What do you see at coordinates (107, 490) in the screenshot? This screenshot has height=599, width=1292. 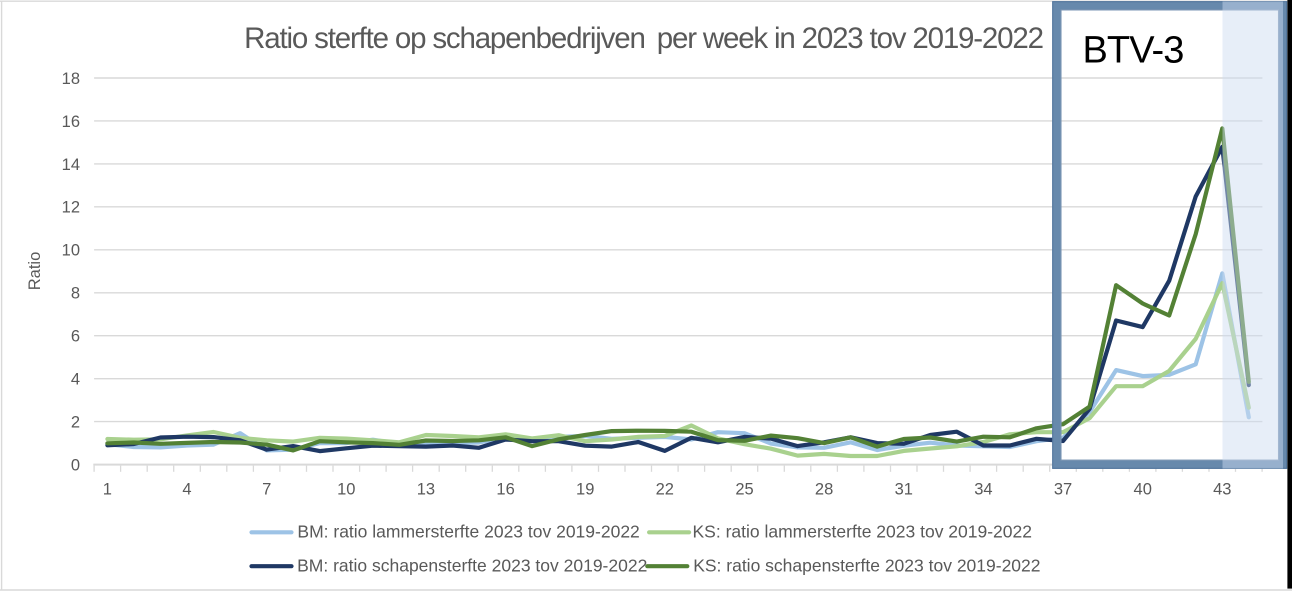 I see `svg-text: 1` at bounding box center [107, 490].